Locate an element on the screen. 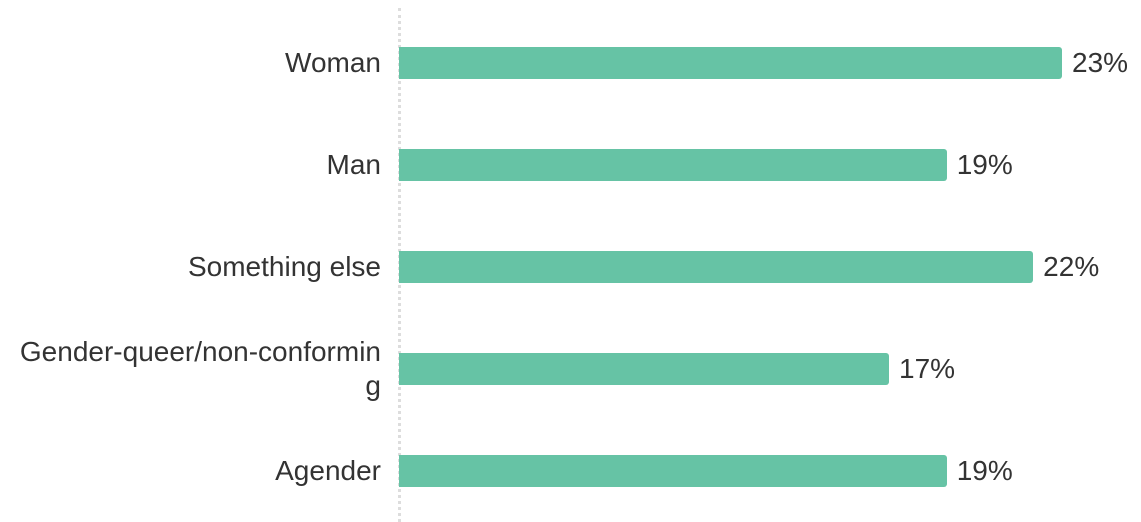  category-label: Agender is located at coordinates (328, 470).